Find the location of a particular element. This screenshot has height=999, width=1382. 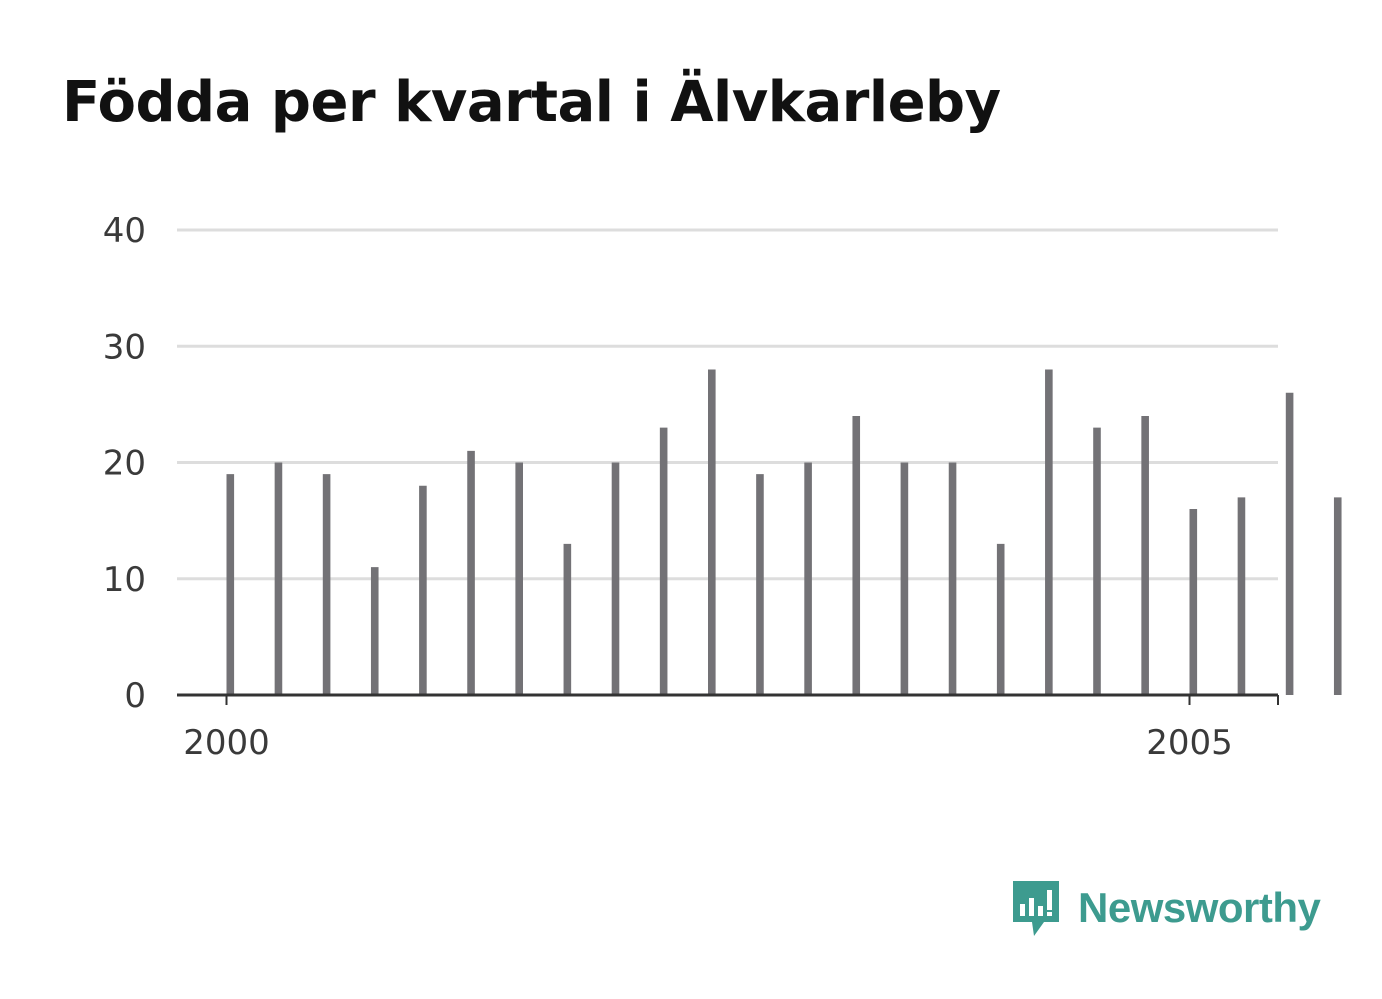

y-tick-labels: 0 10 20 30 40 is located at coordinates (124, 463).